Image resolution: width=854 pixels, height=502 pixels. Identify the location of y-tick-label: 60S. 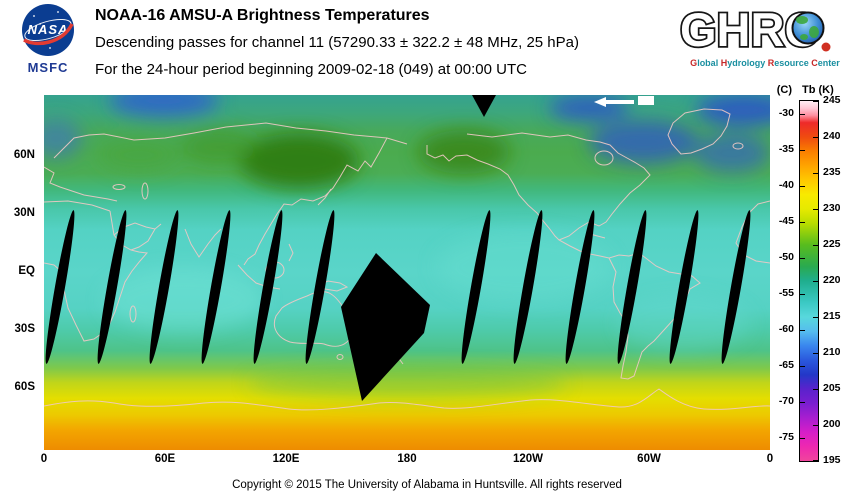
(24, 387).